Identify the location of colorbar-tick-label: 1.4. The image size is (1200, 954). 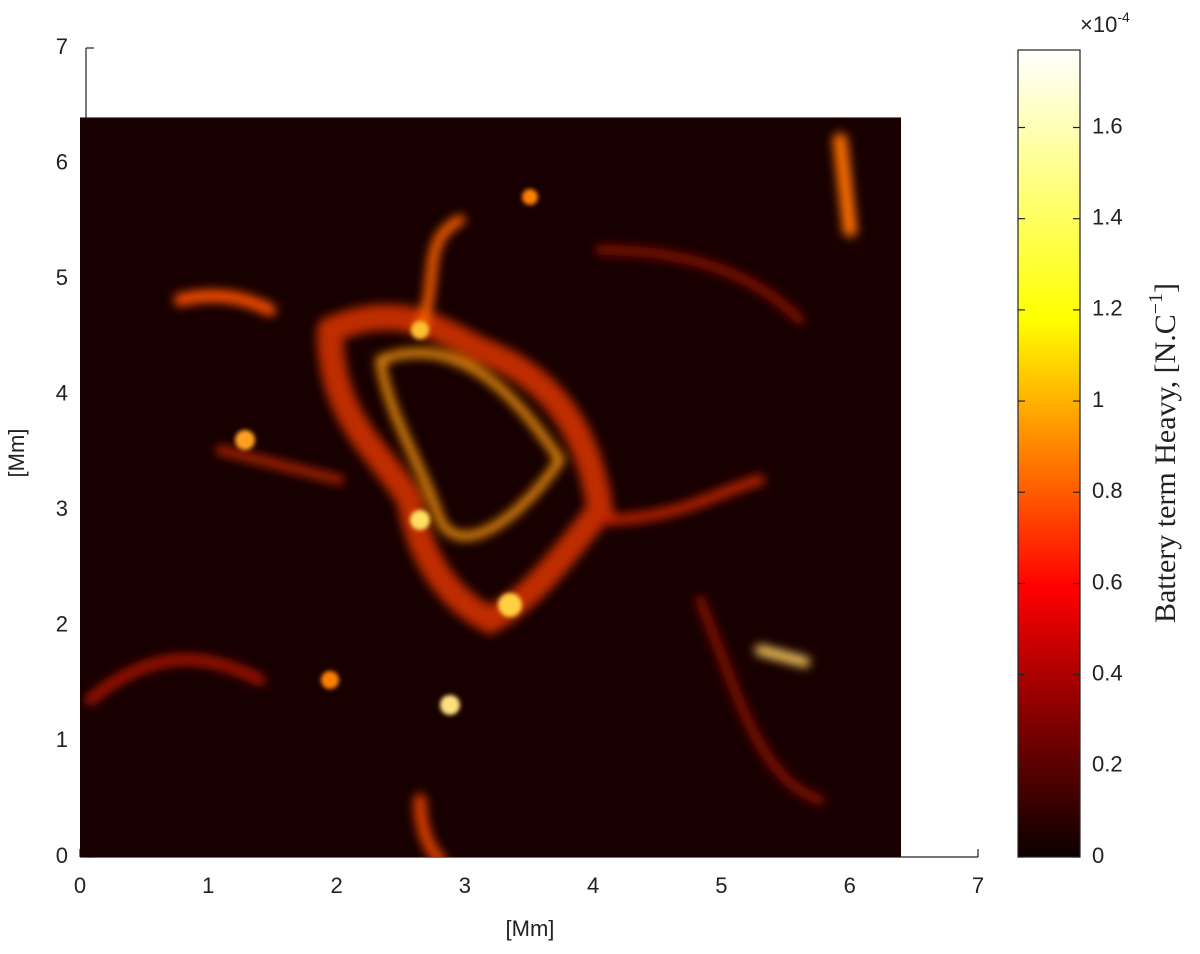
(1107, 217).